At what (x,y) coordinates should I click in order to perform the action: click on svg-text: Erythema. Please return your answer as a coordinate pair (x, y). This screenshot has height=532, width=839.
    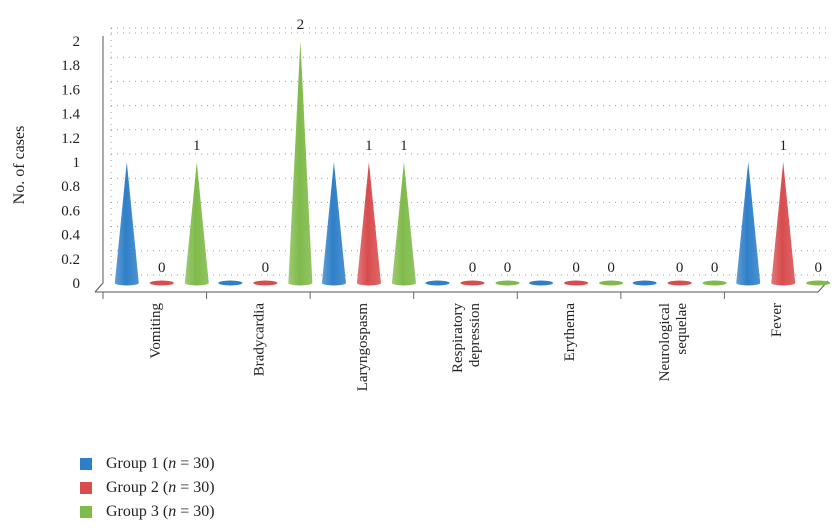
    Looking at the image, I should click on (570, 332).